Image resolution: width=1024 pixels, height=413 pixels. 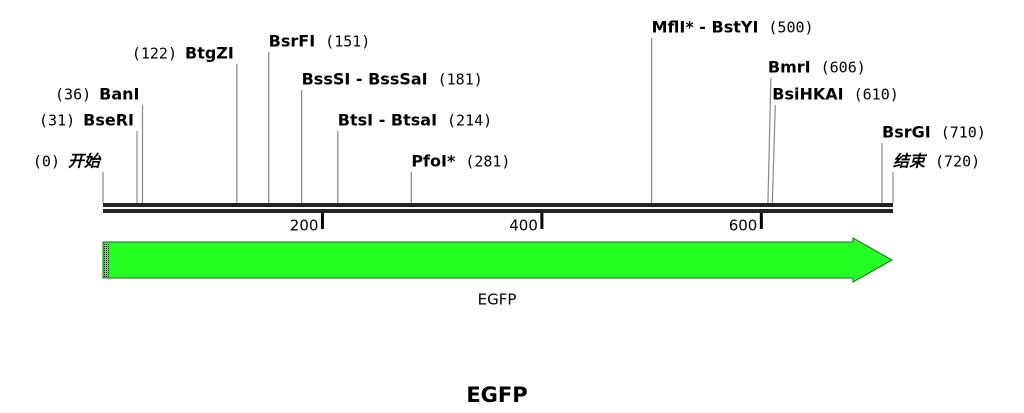 What do you see at coordinates (85, 161) in the screenshot?
I see `site-name: 开始` at bounding box center [85, 161].